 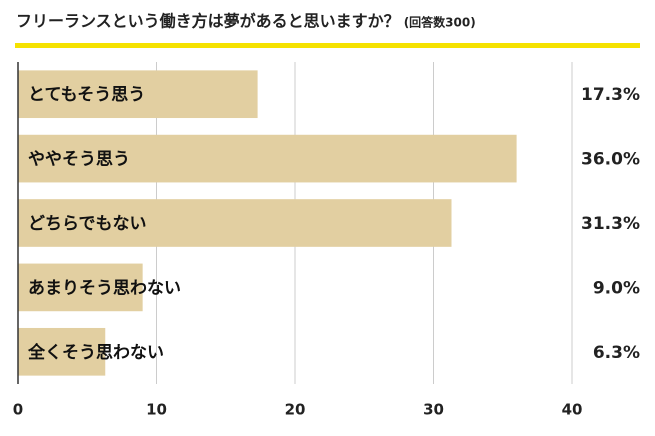 What do you see at coordinates (610, 224) in the screenshot?
I see `value-label: 31.3%` at bounding box center [610, 224].